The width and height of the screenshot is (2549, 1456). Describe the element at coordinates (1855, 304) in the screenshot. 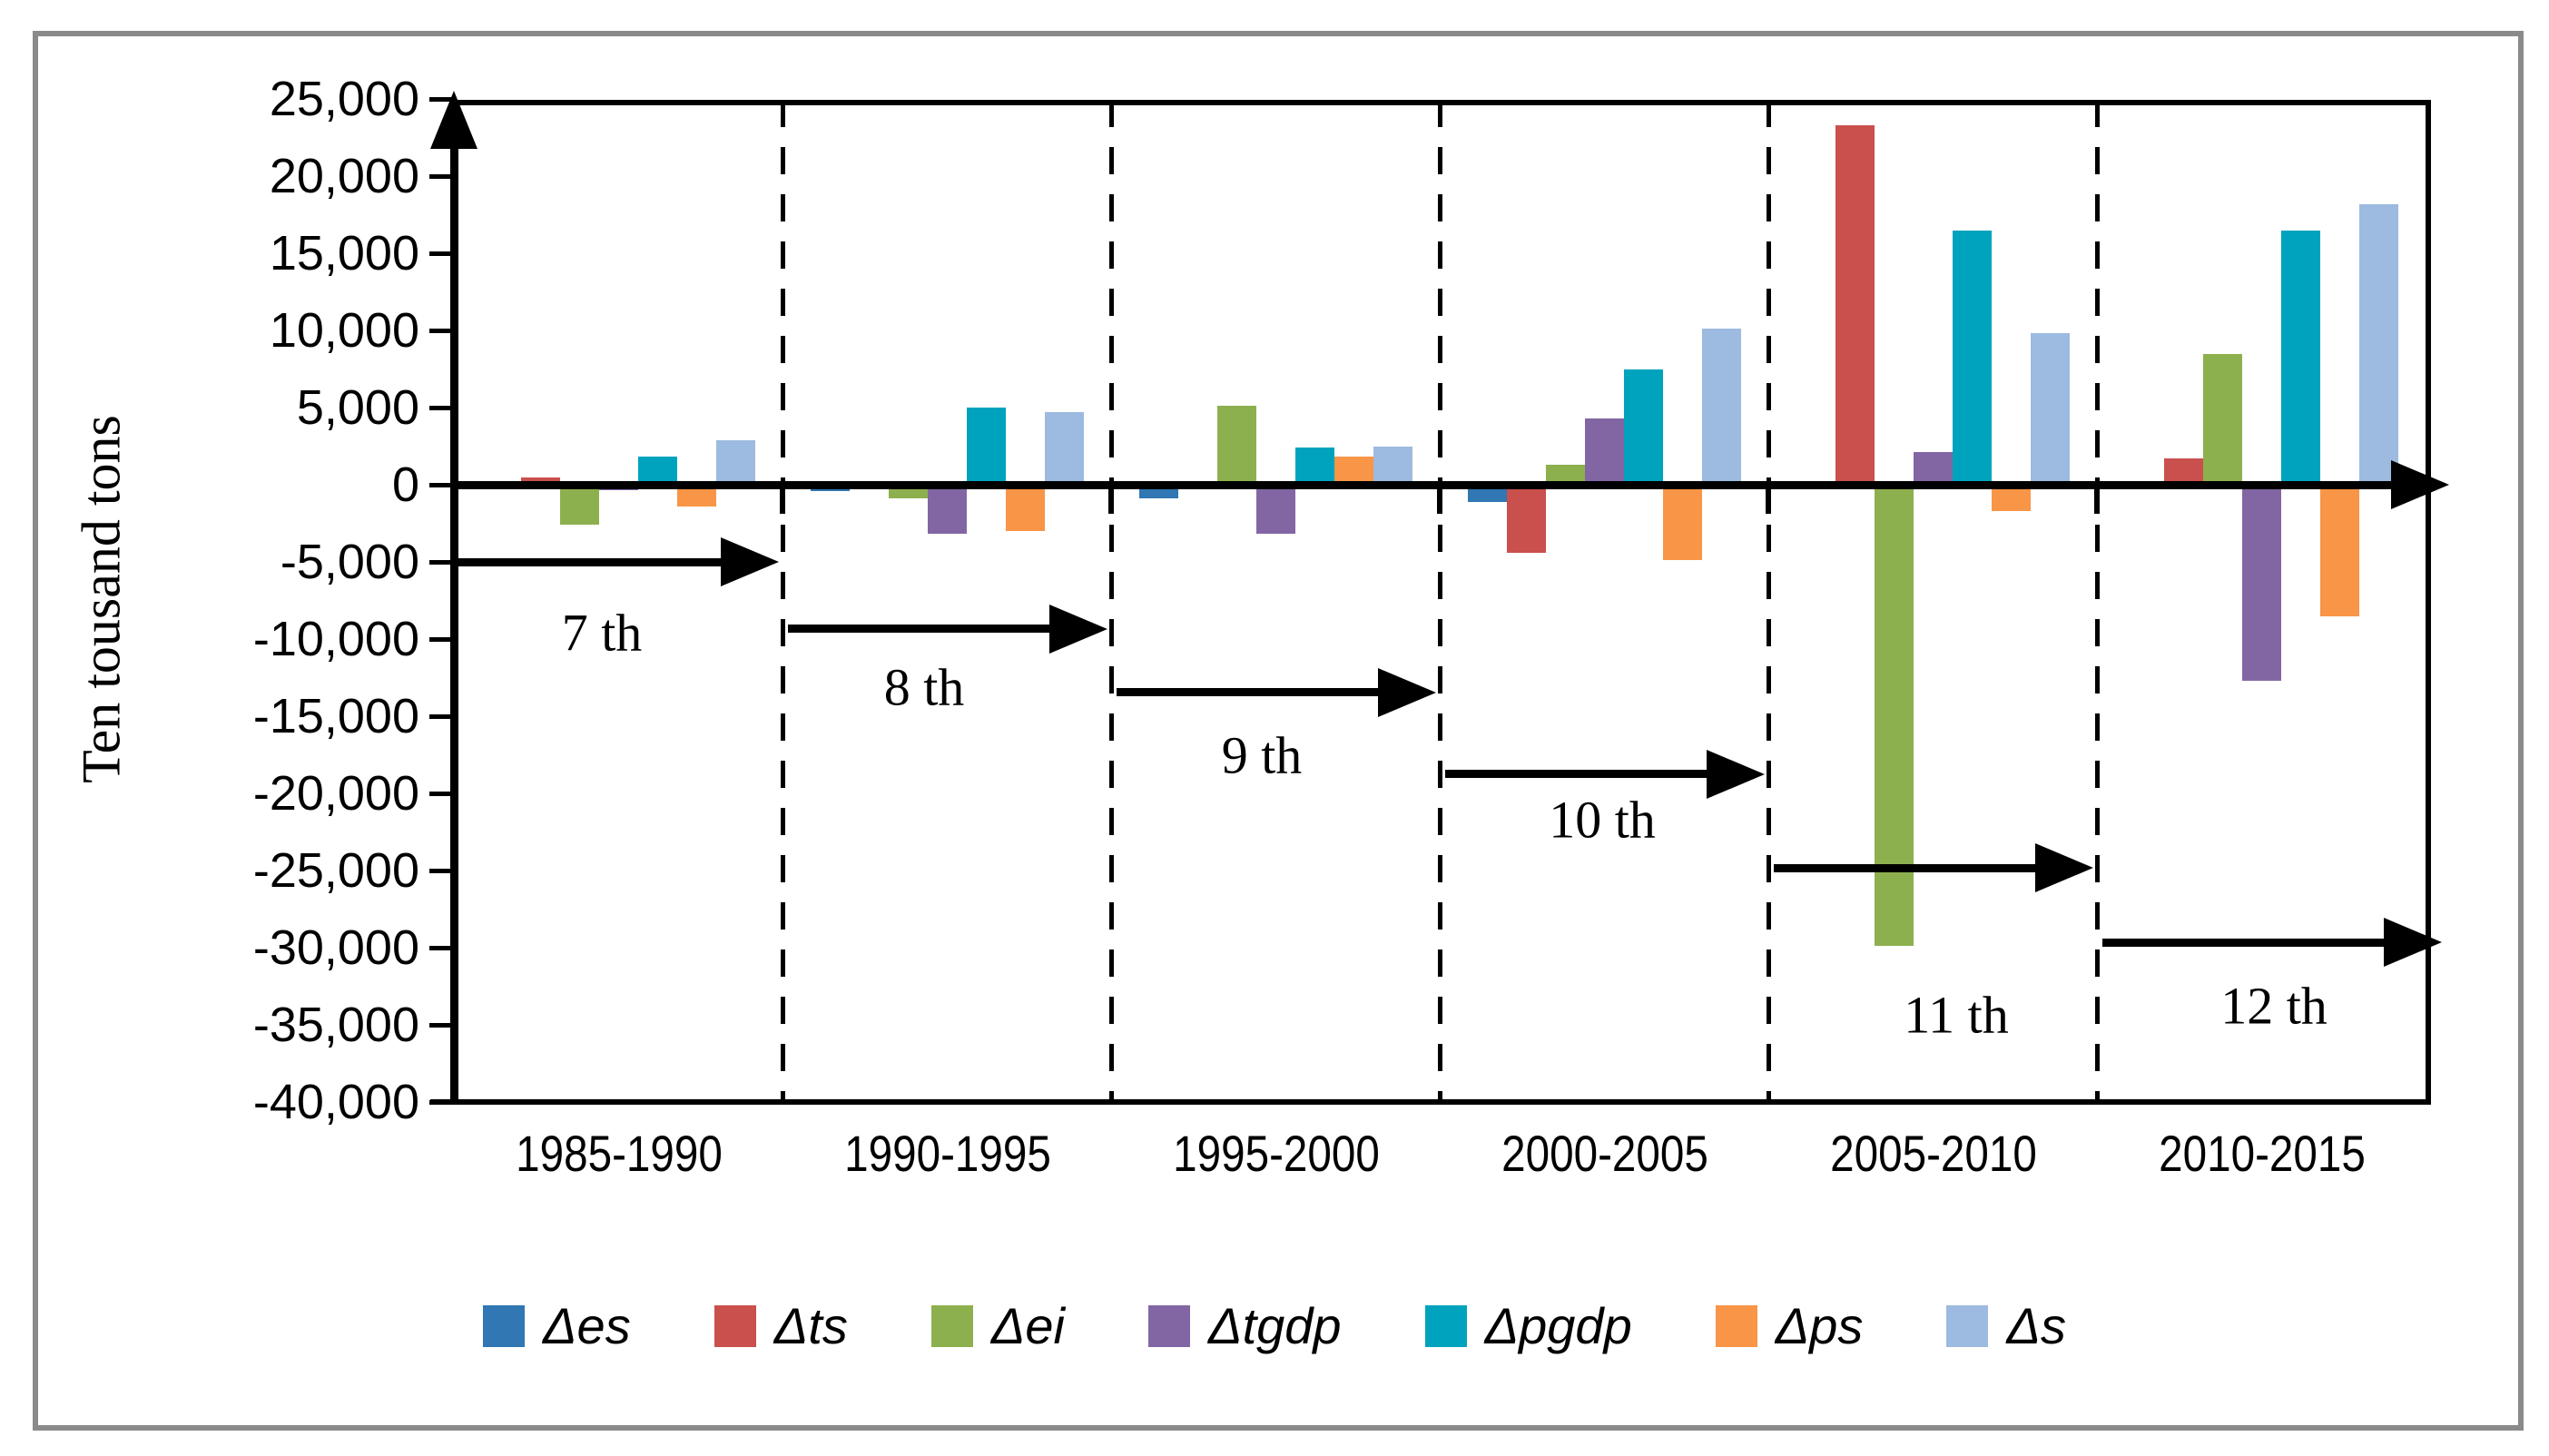

I see `bar-Δts-2005-2010` at that location.